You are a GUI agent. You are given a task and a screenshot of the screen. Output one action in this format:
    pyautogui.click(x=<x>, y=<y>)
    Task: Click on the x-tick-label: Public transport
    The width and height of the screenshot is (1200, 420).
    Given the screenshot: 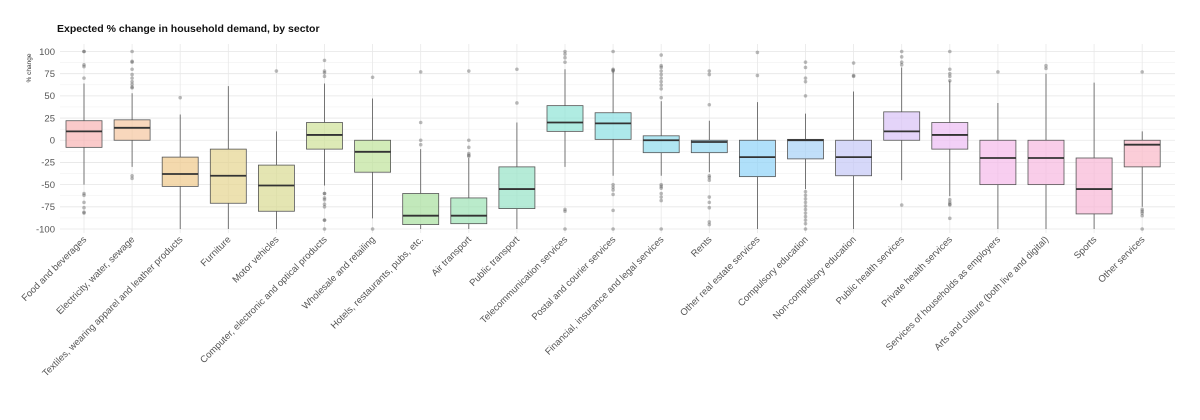 What is the action you would take?
    pyautogui.click(x=495, y=261)
    